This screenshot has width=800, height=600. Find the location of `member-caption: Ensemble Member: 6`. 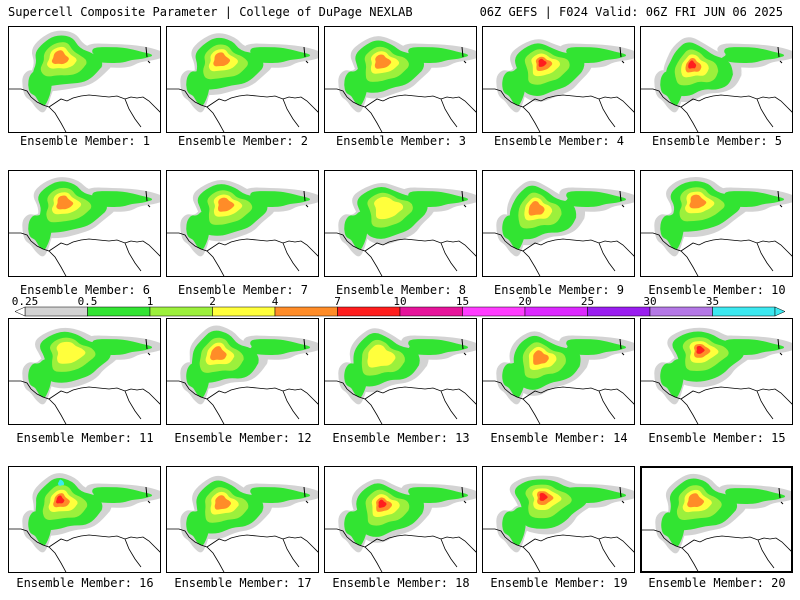

member-caption: Ensemble Member: 6 is located at coordinates (85, 290).